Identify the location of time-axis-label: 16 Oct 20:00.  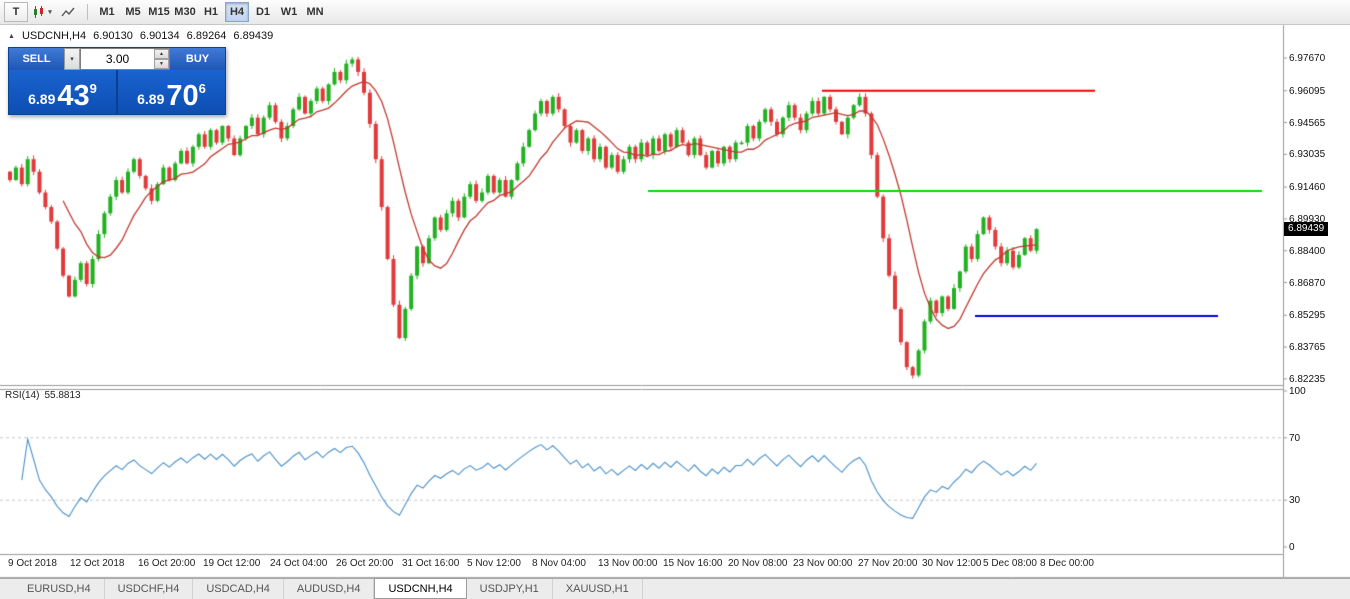
(167, 563).